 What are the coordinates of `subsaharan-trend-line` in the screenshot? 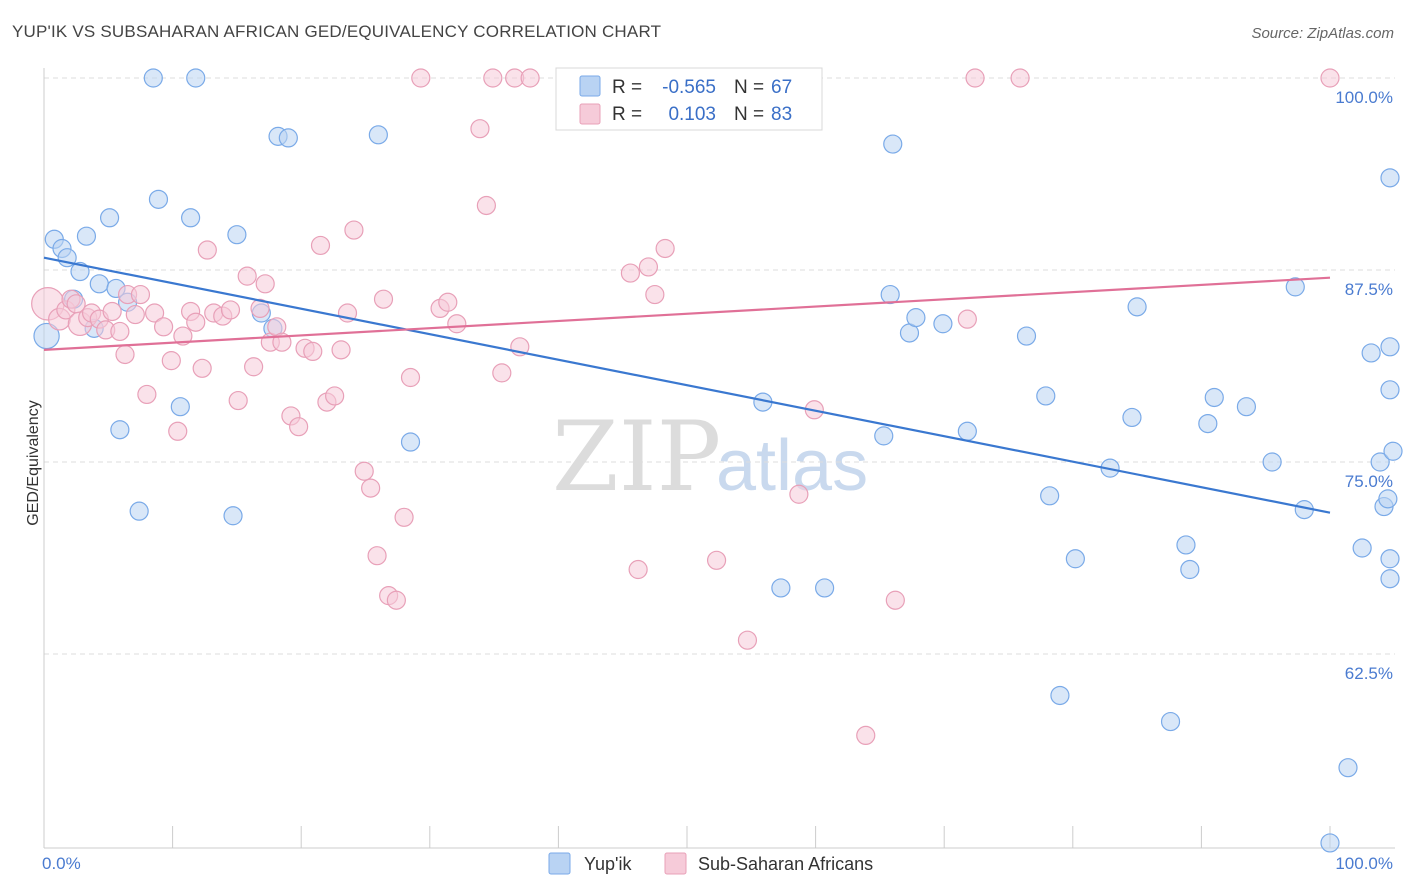 It's located at (687, 313).